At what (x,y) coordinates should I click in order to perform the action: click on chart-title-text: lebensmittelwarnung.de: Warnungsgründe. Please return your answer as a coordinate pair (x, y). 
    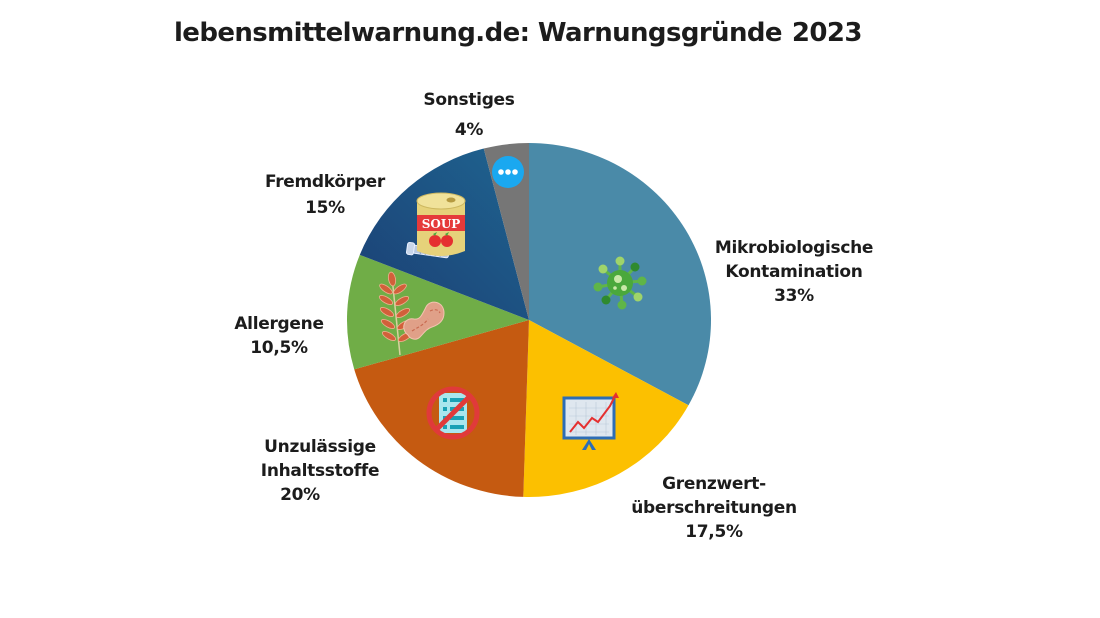
    Looking at the image, I should click on (478, 33).